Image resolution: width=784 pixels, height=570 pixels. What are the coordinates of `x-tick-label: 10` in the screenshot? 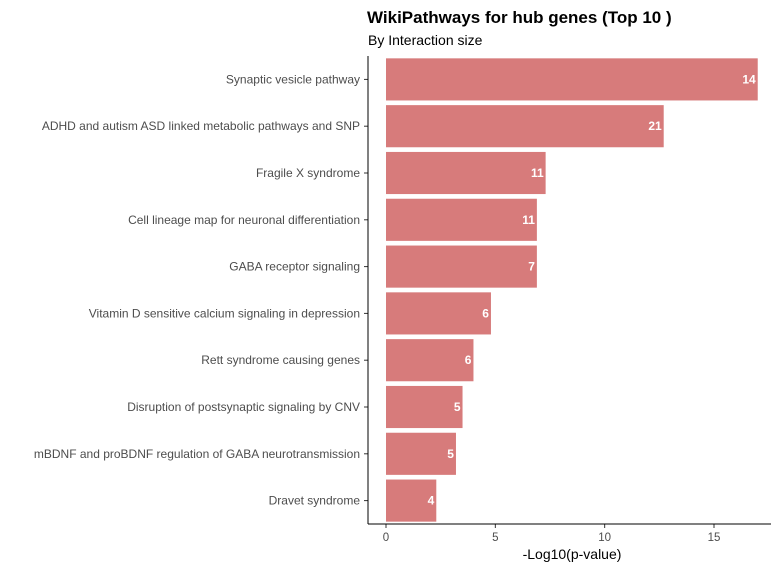 It's located at (604, 538).